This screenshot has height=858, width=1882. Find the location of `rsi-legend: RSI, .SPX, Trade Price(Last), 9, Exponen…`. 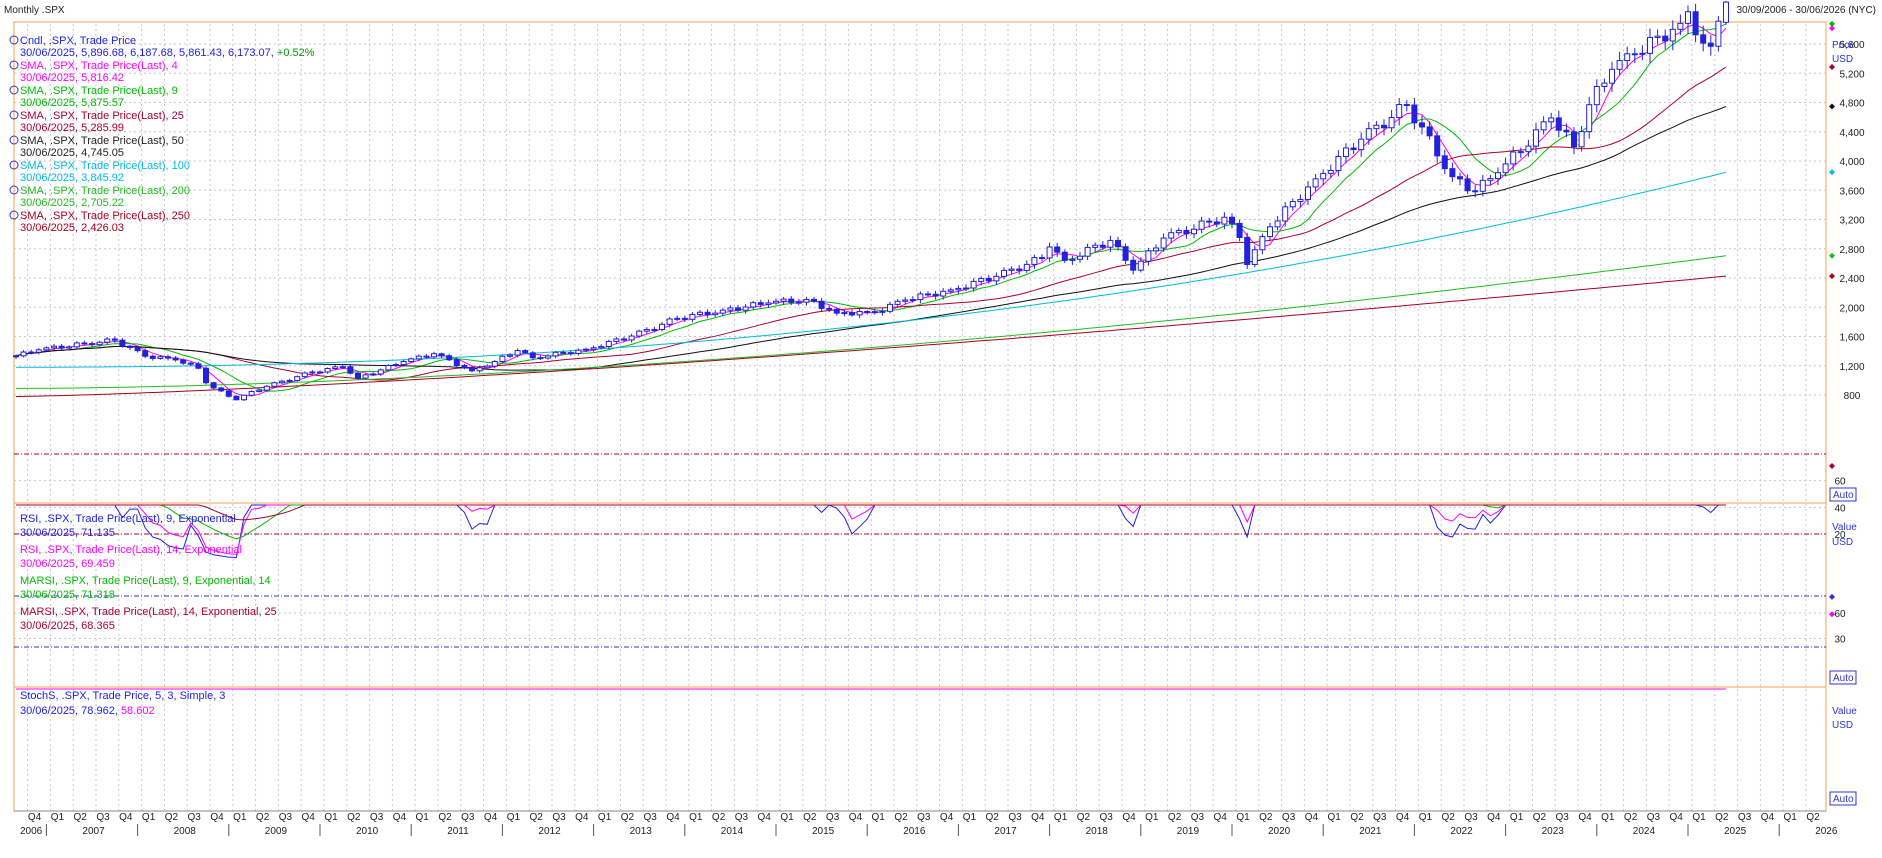

rsi-legend: RSI, .SPX, Trade Price(Last), 9, Exponen… is located at coordinates (148, 572).